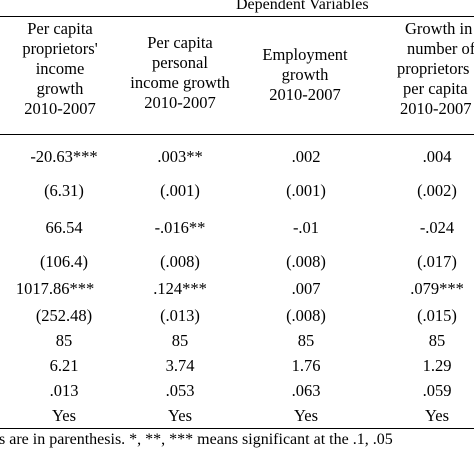 The image size is (474, 474). What do you see at coordinates (439, 28) in the screenshot?
I see `header-line: Growth in` at bounding box center [439, 28].